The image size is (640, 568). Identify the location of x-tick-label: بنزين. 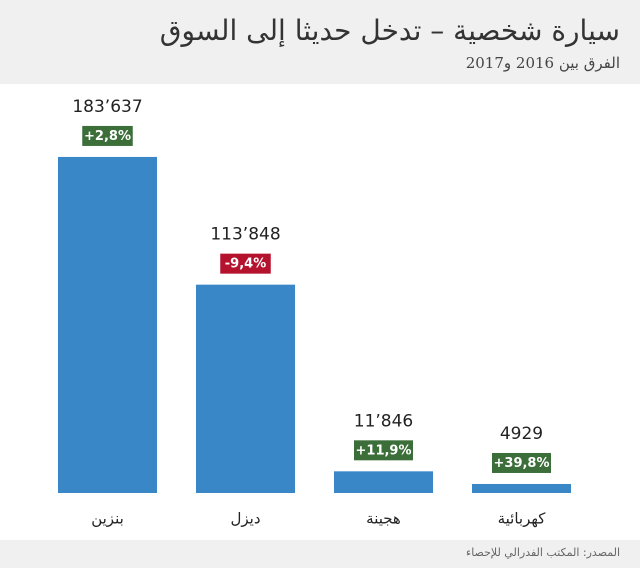
(107, 519).